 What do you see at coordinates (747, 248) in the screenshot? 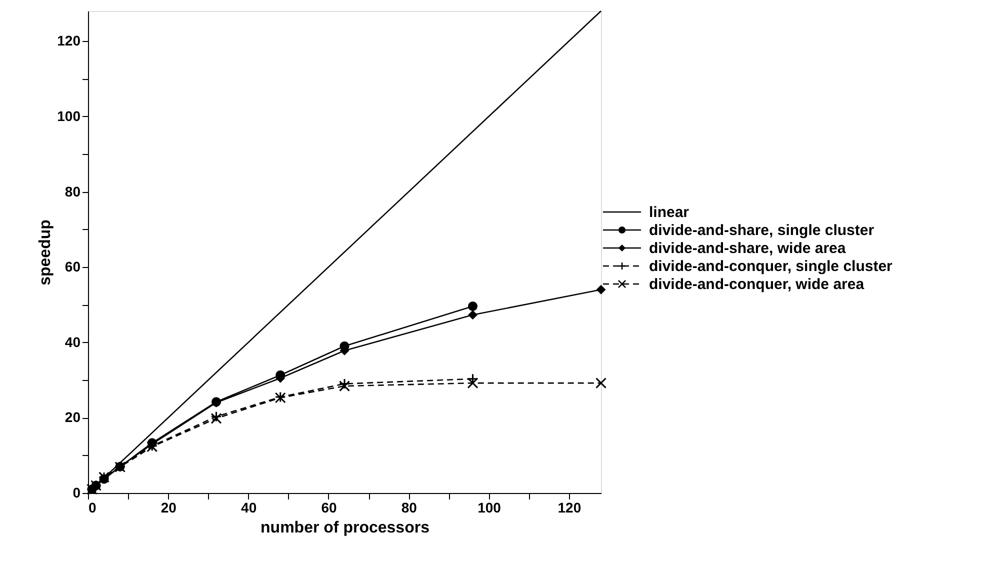
I see `legend-label: divide-and-share, wide area` at bounding box center [747, 248].